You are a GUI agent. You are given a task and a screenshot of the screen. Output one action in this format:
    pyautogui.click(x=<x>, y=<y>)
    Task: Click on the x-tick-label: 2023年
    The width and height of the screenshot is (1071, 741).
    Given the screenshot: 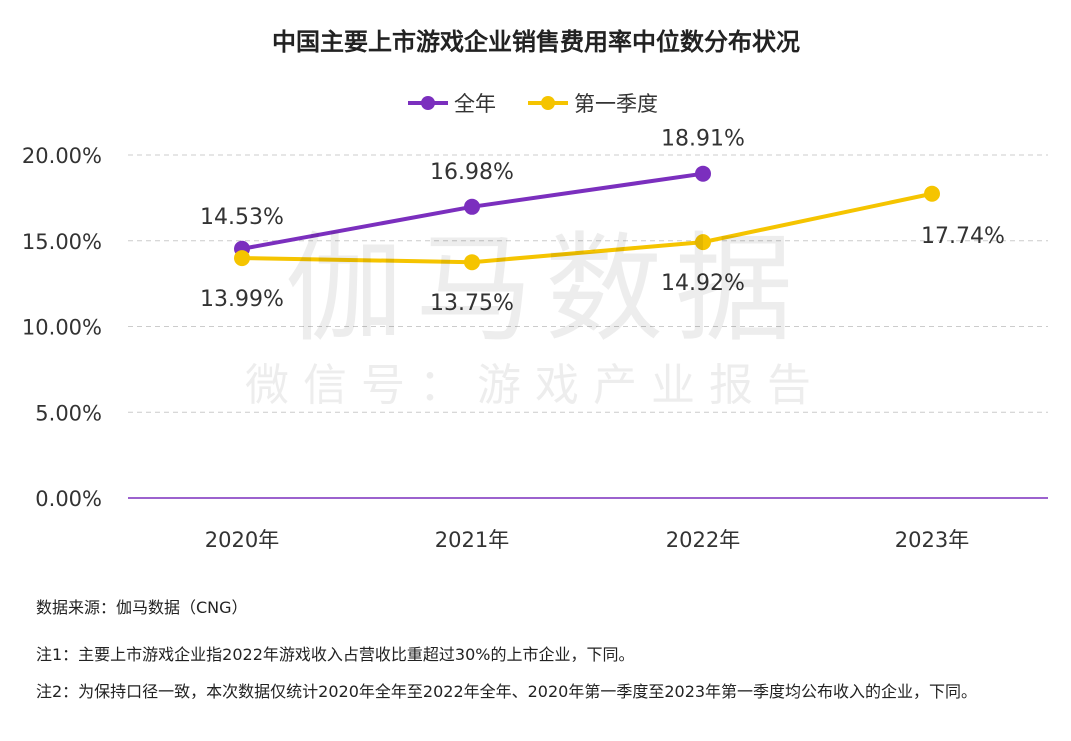 What is the action you would take?
    pyautogui.click(x=932, y=540)
    